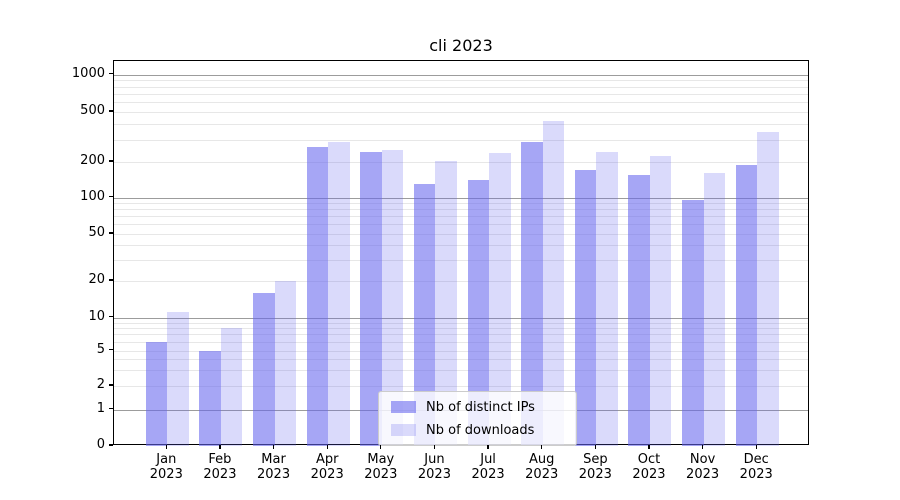 The height and width of the screenshot is (500, 900). What do you see at coordinates (92, 110) in the screenshot?
I see `y-tick-label-500: 500` at bounding box center [92, 110].